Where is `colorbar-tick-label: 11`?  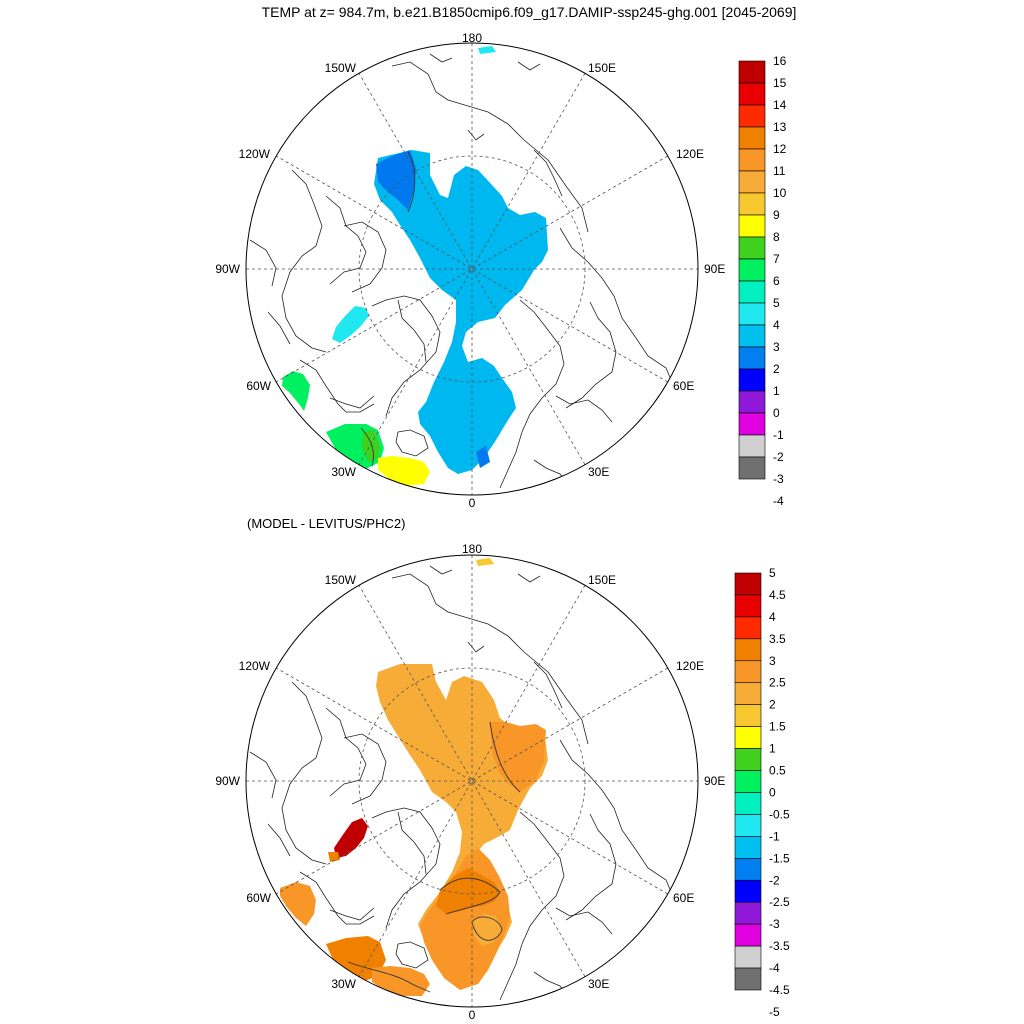
colorbar-tick-label: 11 is located at coordinates (779, 171).